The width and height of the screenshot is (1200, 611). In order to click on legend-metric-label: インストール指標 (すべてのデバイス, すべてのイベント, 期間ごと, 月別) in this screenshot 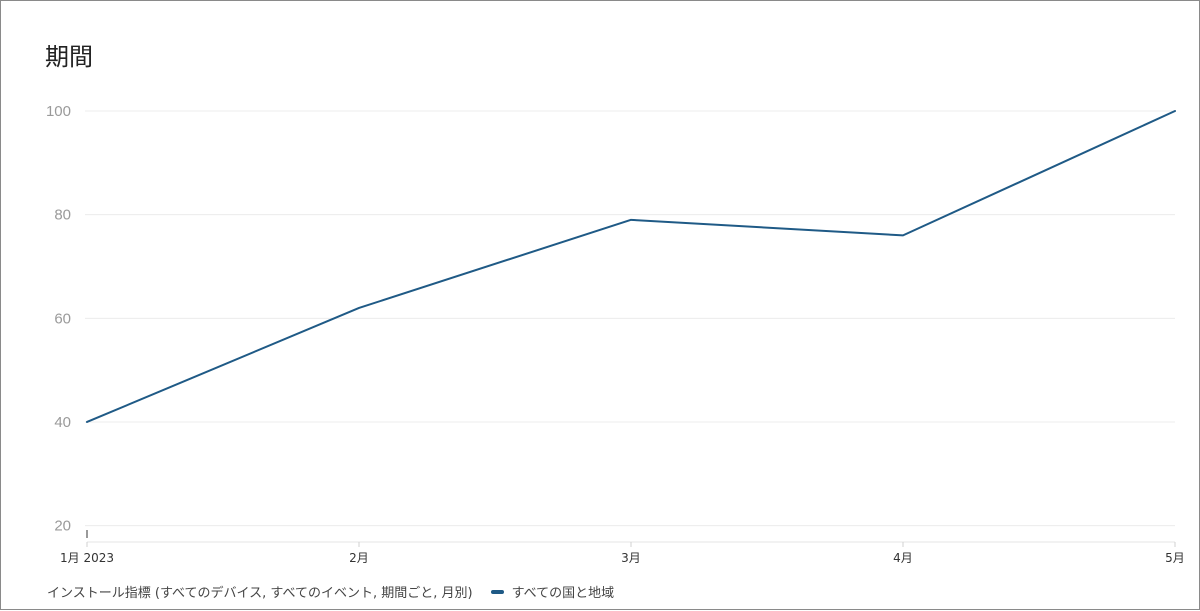, I will do `click(260, 591)`.